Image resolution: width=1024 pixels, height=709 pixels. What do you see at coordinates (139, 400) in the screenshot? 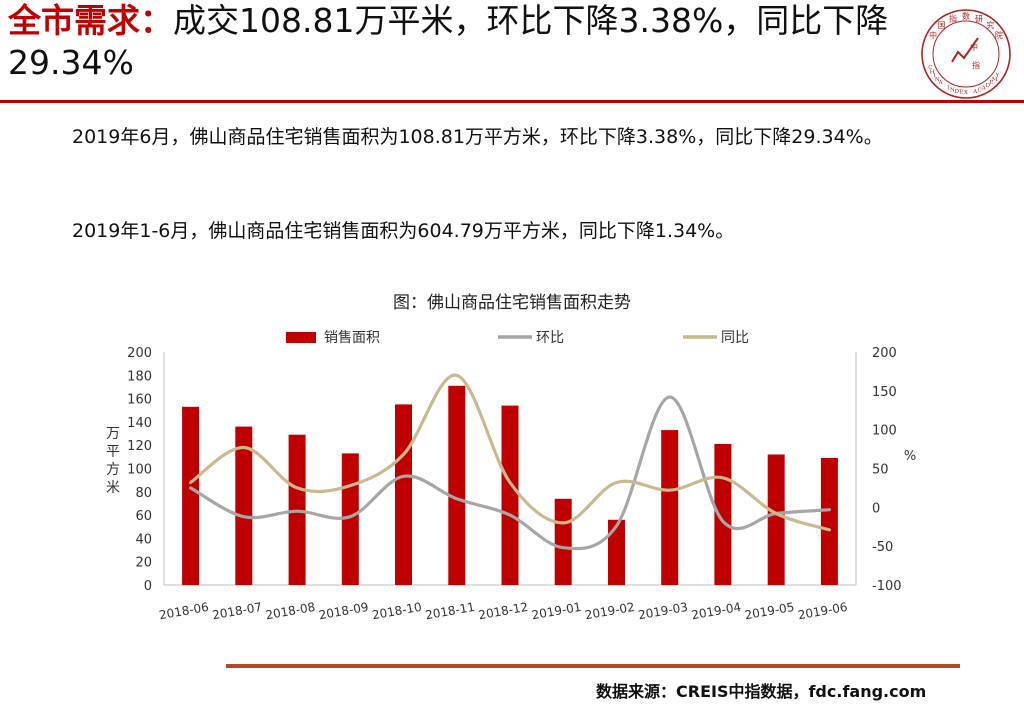
I see `left-tick-label: 160` at bounding box center [139, 400].